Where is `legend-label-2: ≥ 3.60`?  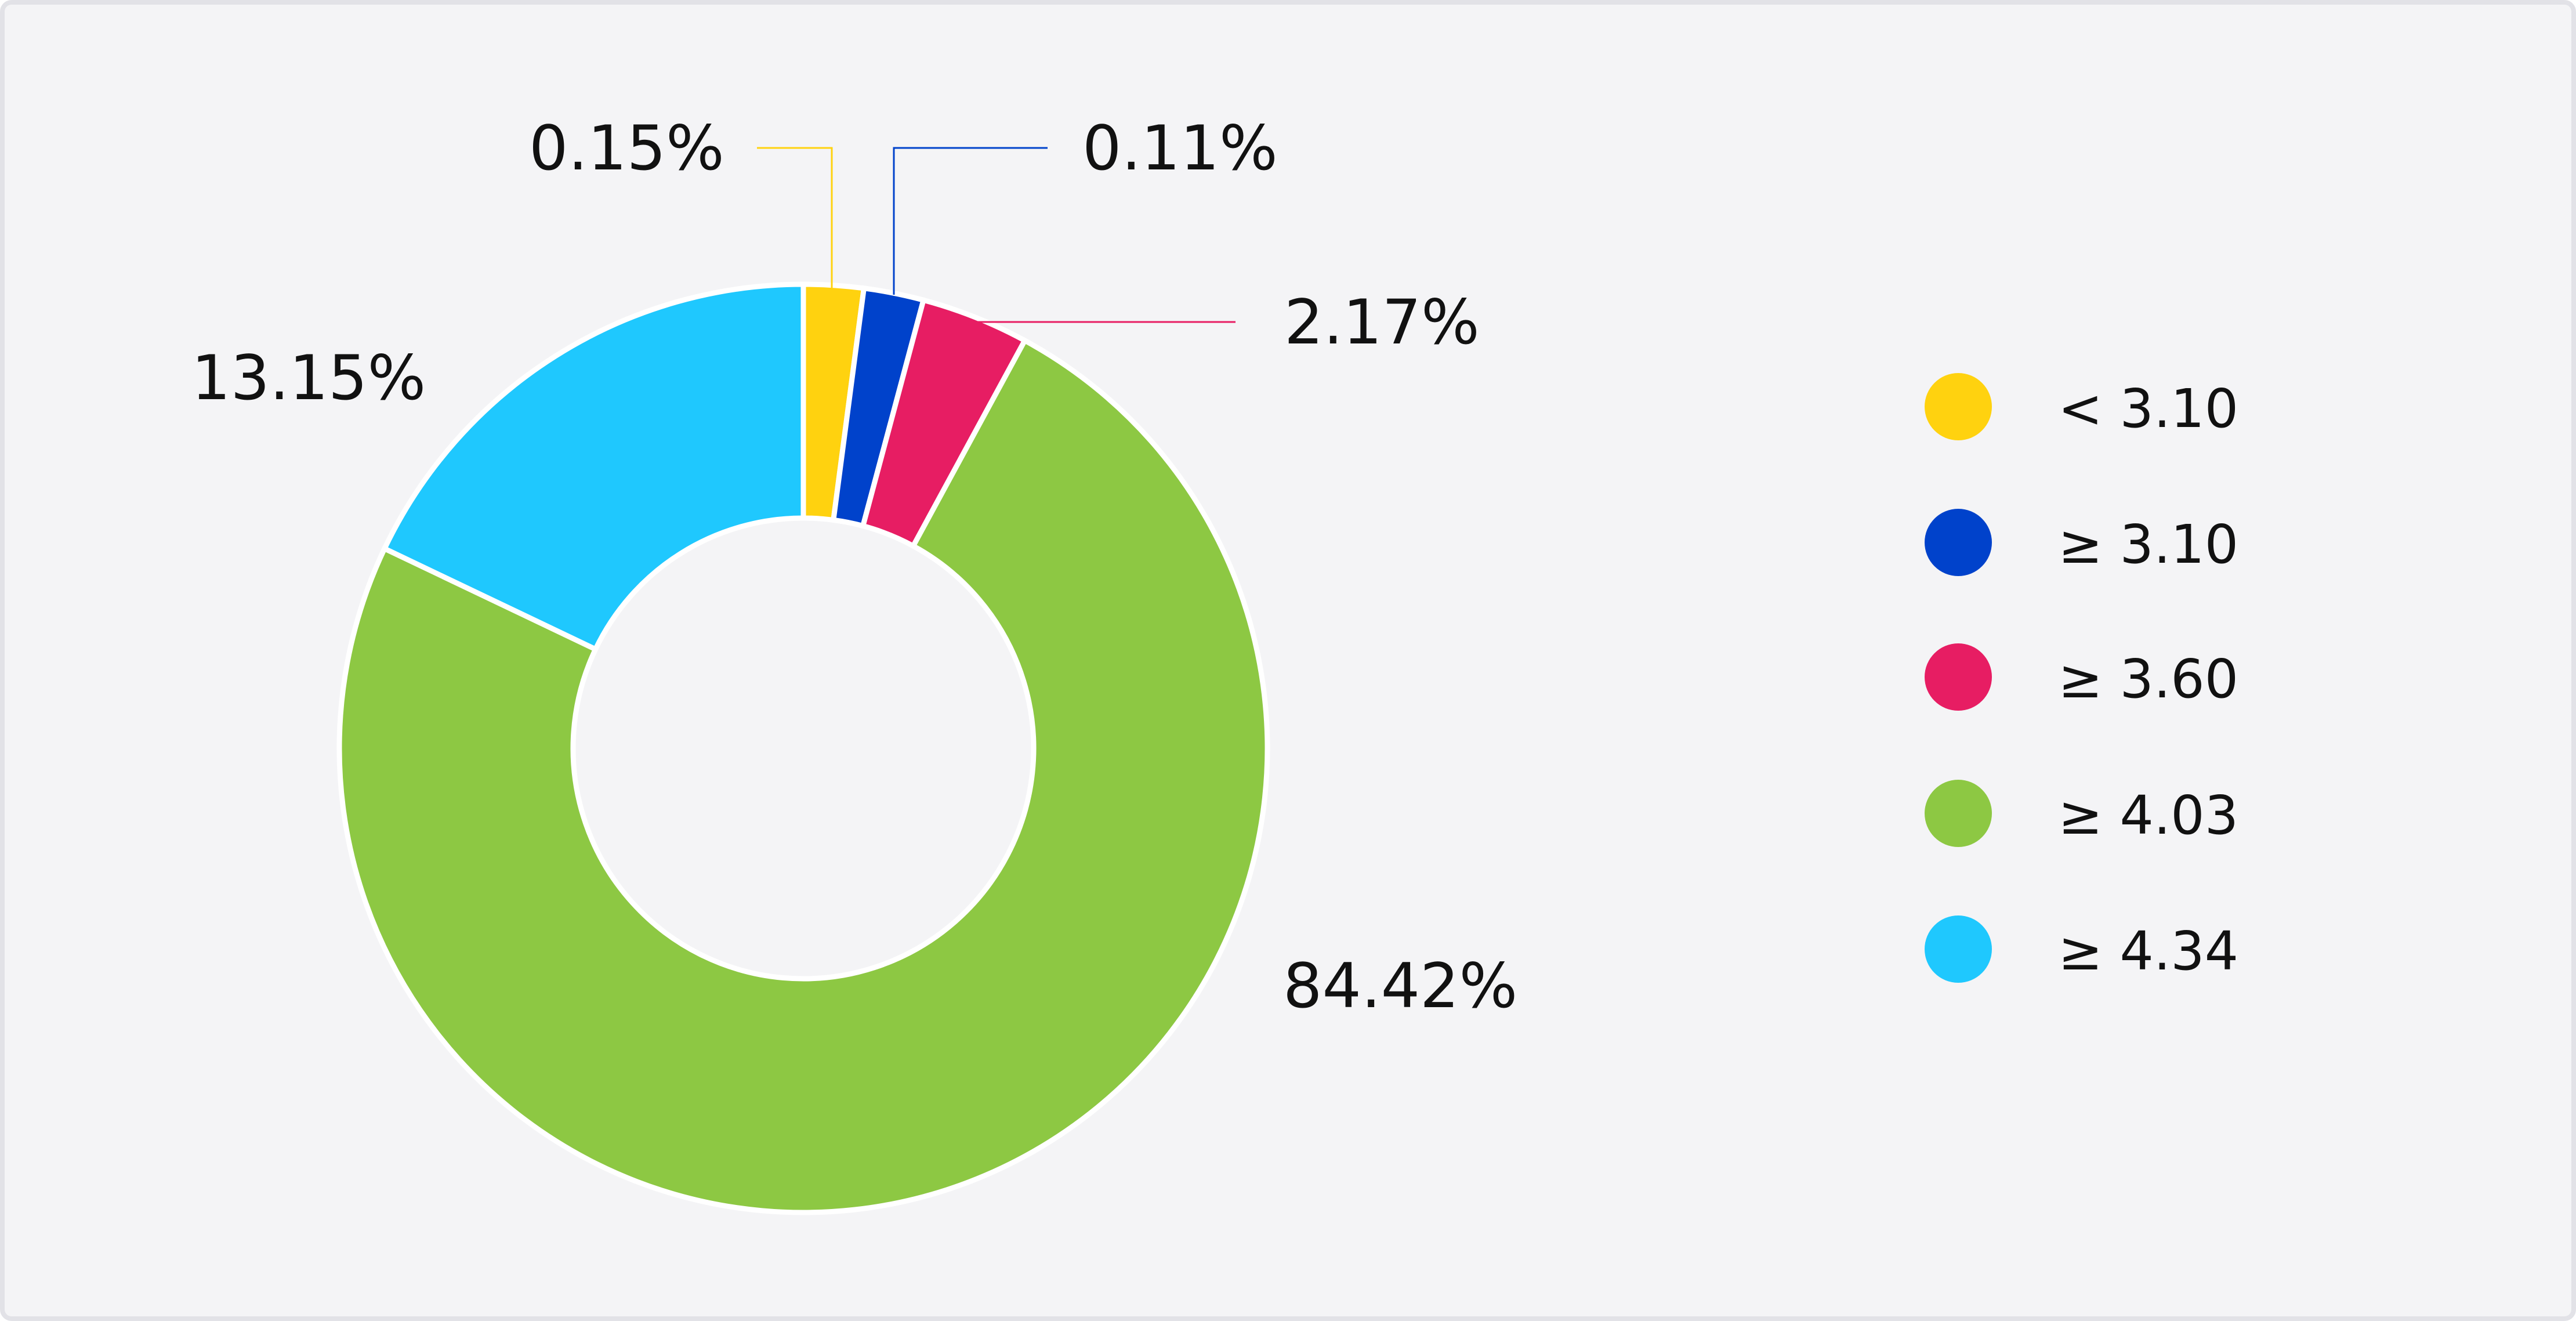
legend-label-2: ≥ 3.60 is located at coordinates (2148, 679).